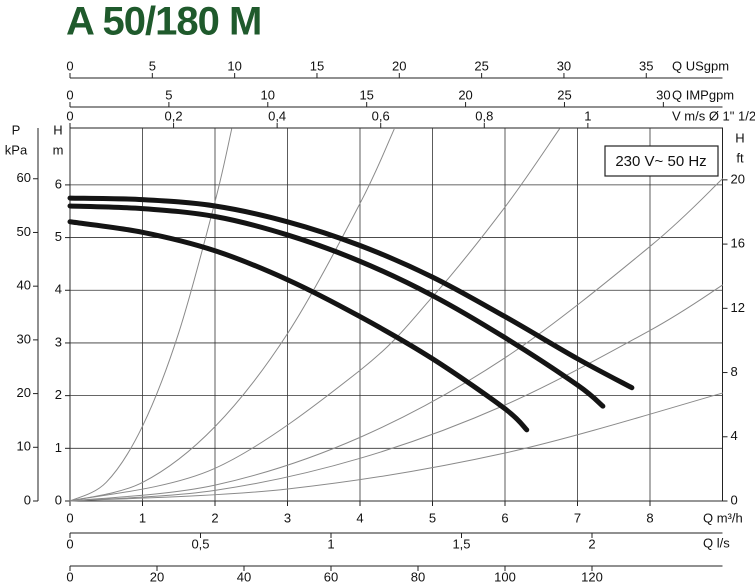 The width and height of the screenshot is (755, 586). Describe the element at coordinates (700, 65) in the screenshot. I see `axis-label: Q USgpm` at that location.